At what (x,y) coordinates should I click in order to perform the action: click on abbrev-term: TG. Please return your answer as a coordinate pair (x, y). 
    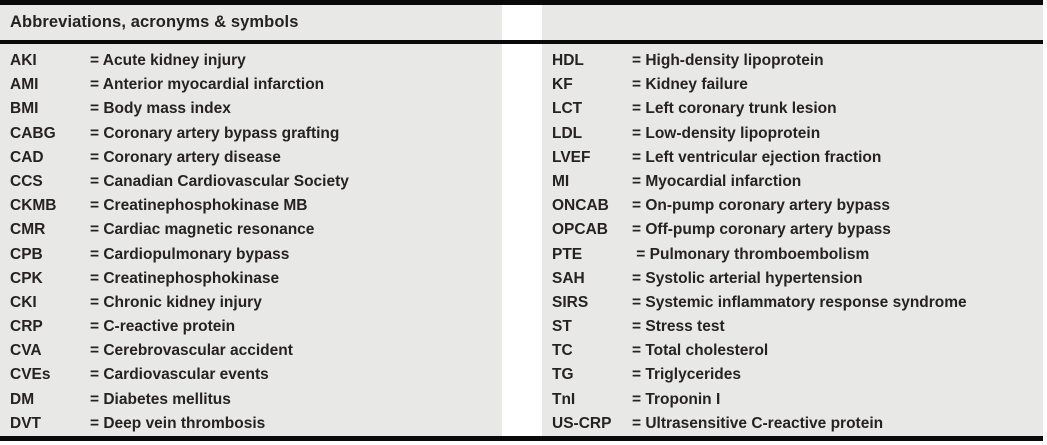
    Looking at the image, I should click on (563, 375).